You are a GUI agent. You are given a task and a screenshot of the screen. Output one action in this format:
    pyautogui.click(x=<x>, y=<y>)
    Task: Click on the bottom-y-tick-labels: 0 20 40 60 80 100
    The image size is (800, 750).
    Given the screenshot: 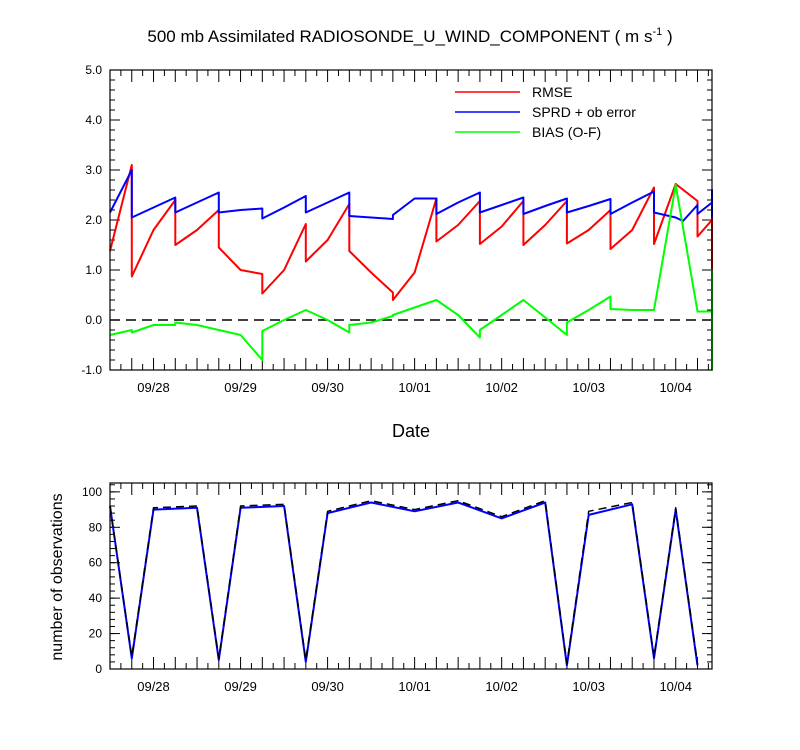 What is the action you would take?
    pyautogui.click(x=92, y=580)
    